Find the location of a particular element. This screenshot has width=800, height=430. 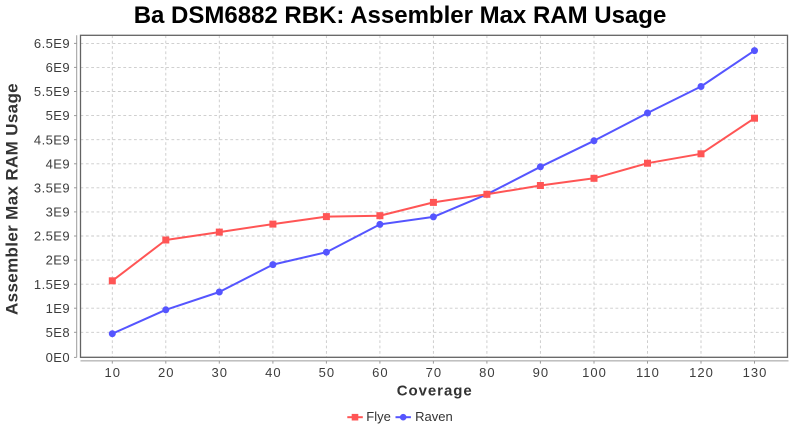

svg-text: Flye is located at coordinates (378, 416).